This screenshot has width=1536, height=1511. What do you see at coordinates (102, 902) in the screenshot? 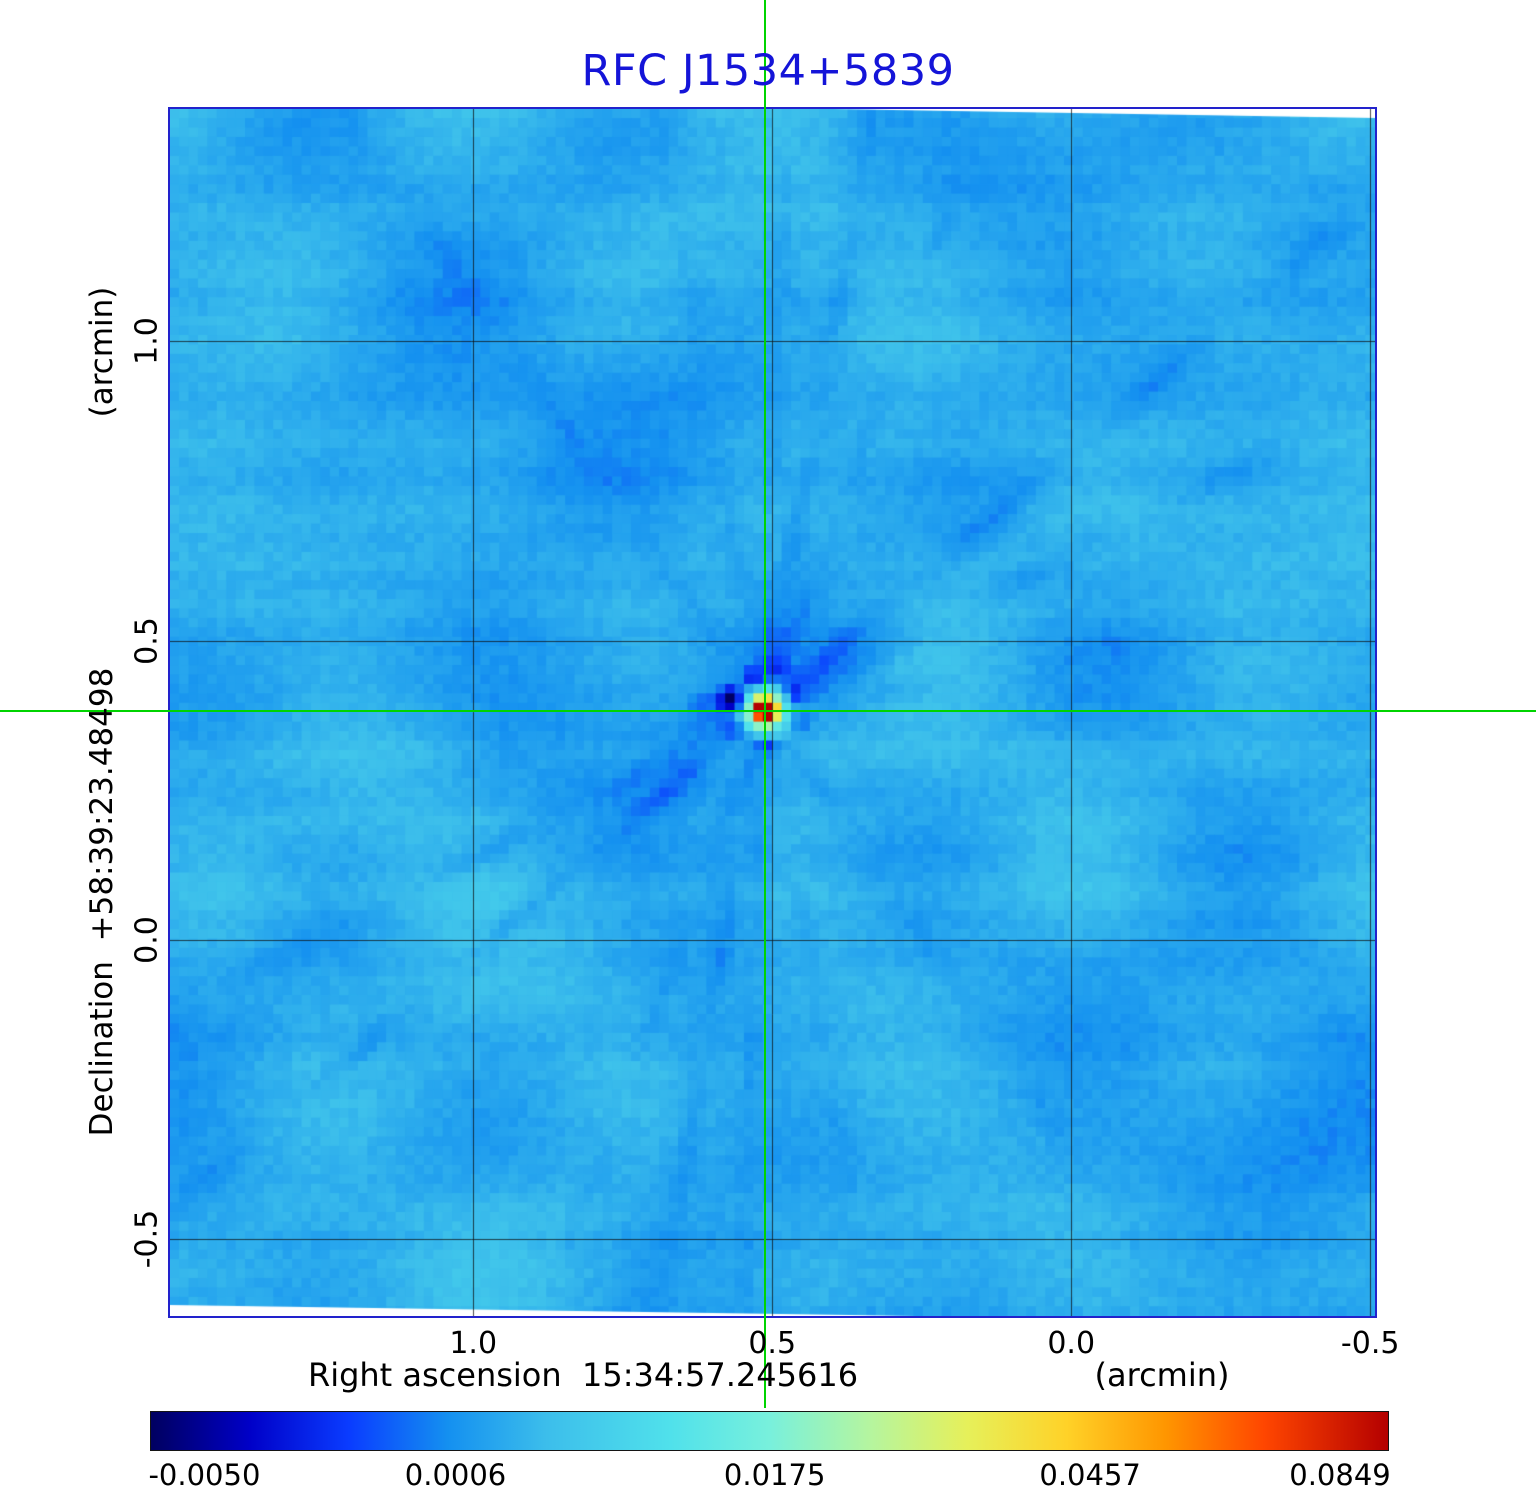
I see `y-axis-label: Declination +58:39:23.48498` at bounding box center [102, 902].